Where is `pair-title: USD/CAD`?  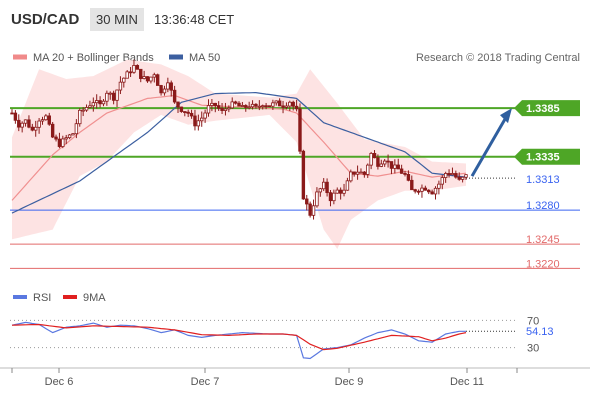
pair-title: USD/CAD is located at coordinates (45, 19).